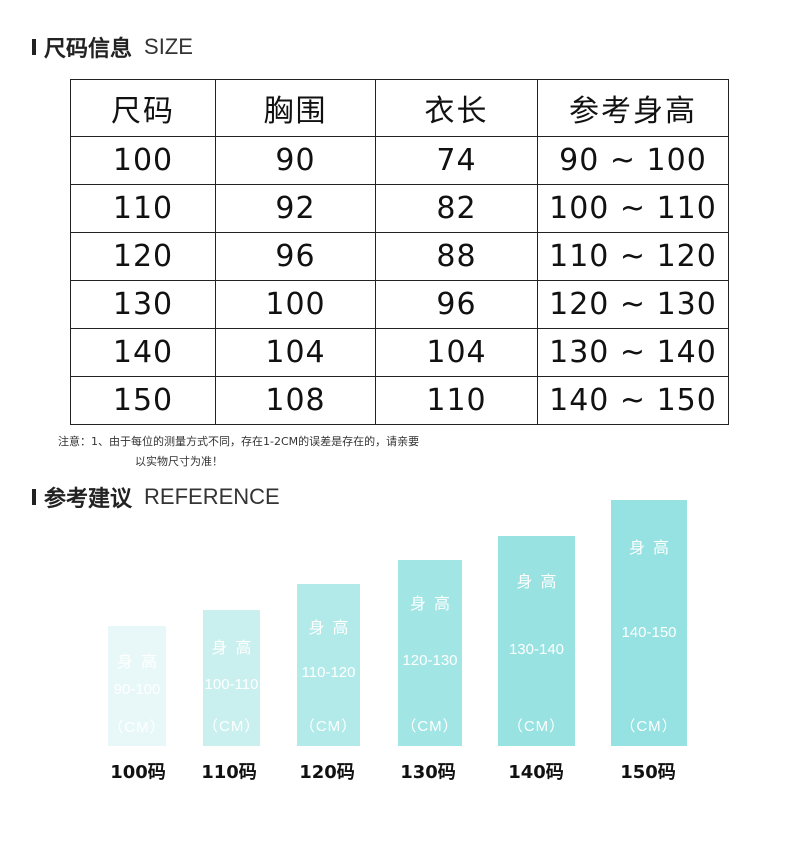  I want to click on height-bar: 身高 120-130 （CM）, so click(430, 653).